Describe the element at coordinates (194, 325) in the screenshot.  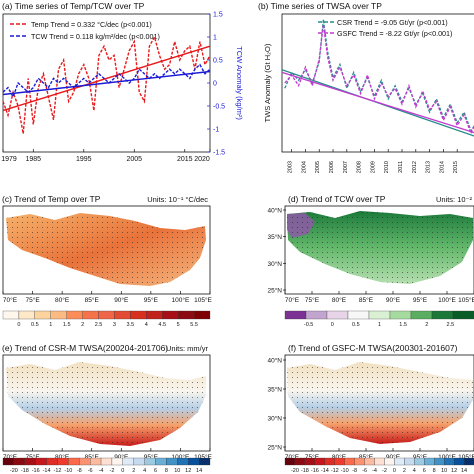
I see `colorbar-tick-label: 5.5` at that location.